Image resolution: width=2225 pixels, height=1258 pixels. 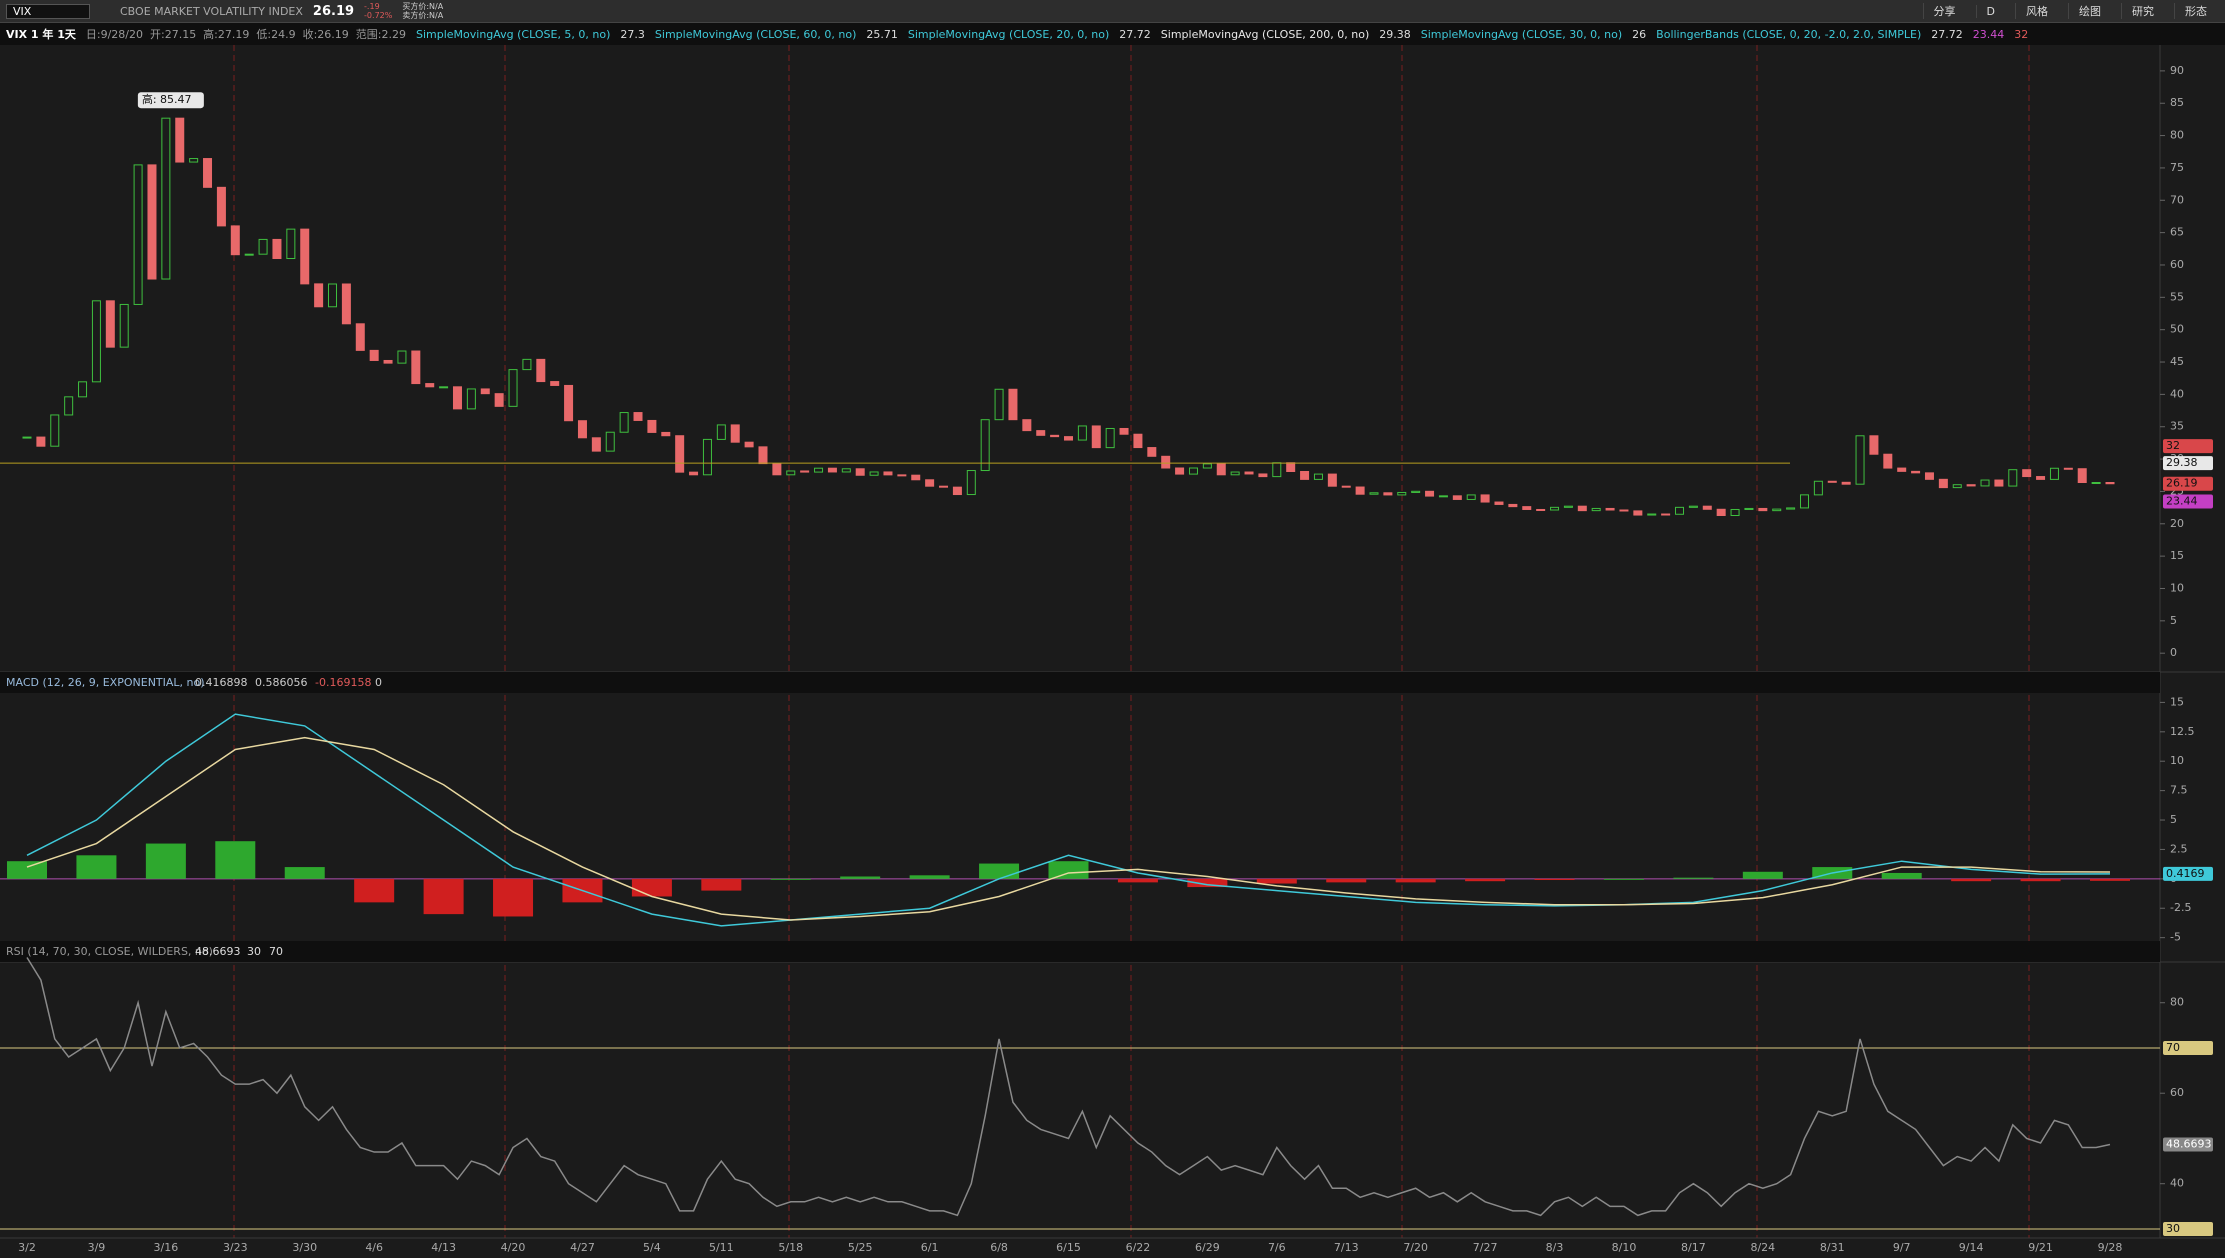 What do you see at coordinates (1624, 1247) in the screenshot?
I see `x-tick-label: 8/10` at bounding box center [1624, 1247].